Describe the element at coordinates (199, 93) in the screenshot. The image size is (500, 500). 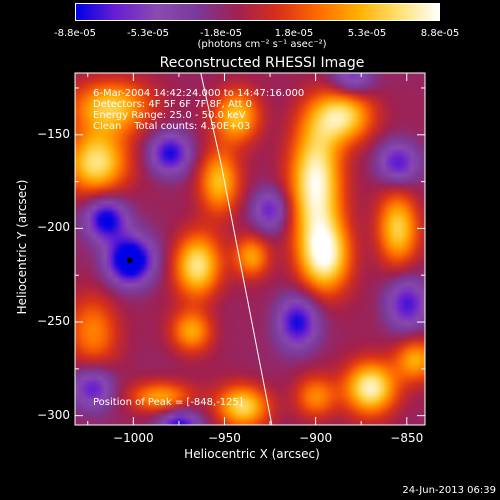
I see `annotation-time: 6-Mar-2004 14:42:24.000 to 14:47:16.000` at that location.